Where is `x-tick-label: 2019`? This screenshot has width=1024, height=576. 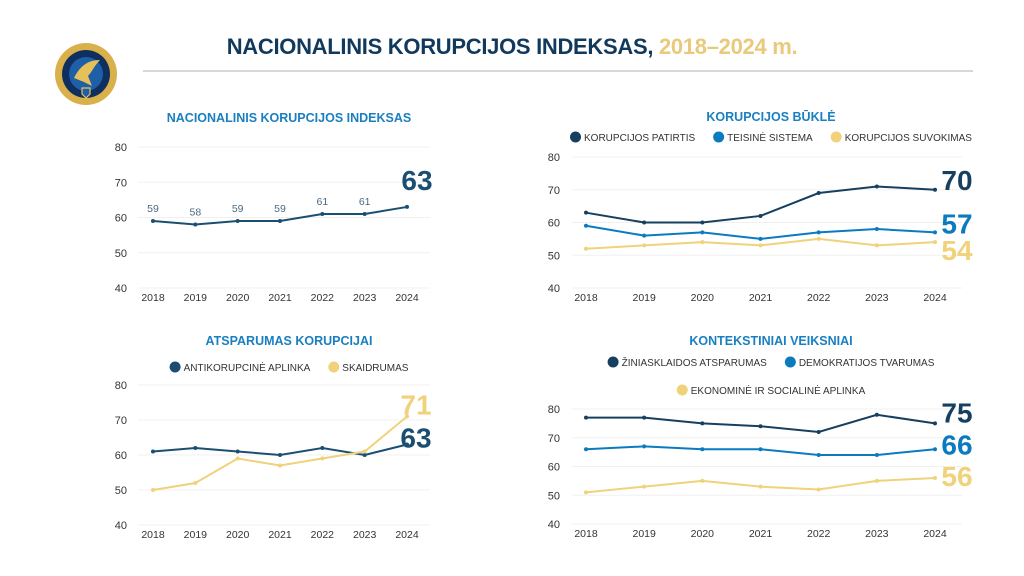
x-tick-label: 2019 is located at coordinates (196, 298).